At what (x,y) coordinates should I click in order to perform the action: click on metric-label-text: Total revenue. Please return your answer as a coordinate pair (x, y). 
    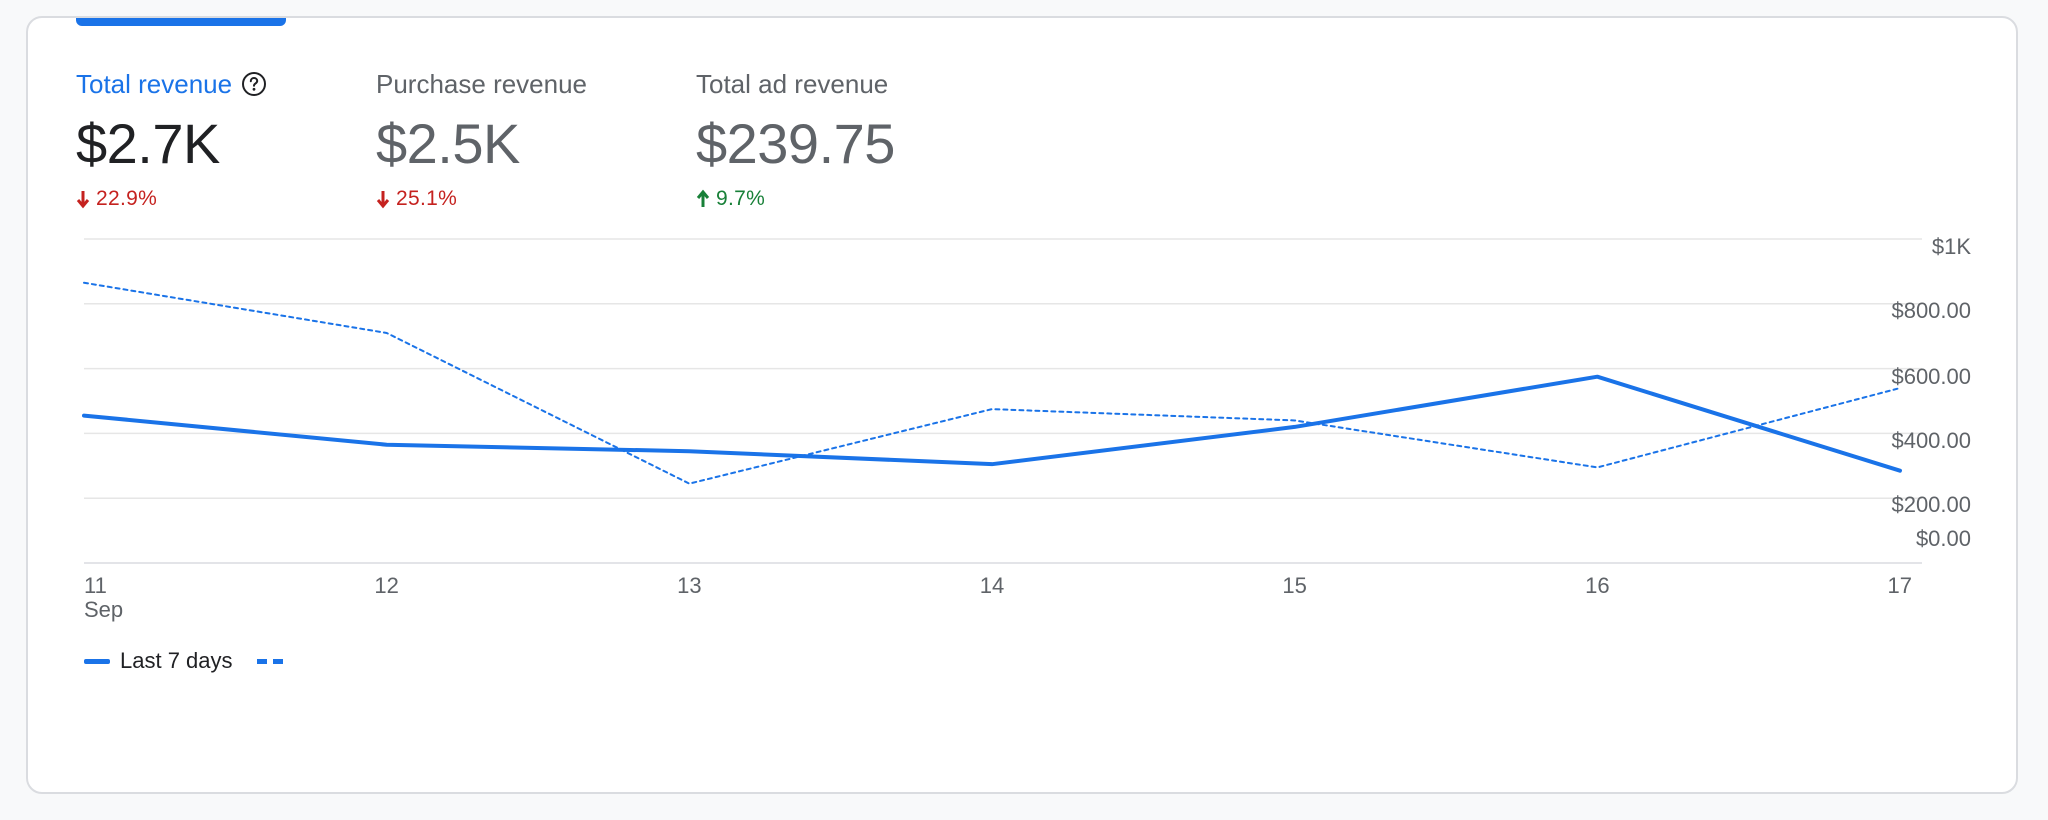
    Looking at the image, I should click on (154, 84).